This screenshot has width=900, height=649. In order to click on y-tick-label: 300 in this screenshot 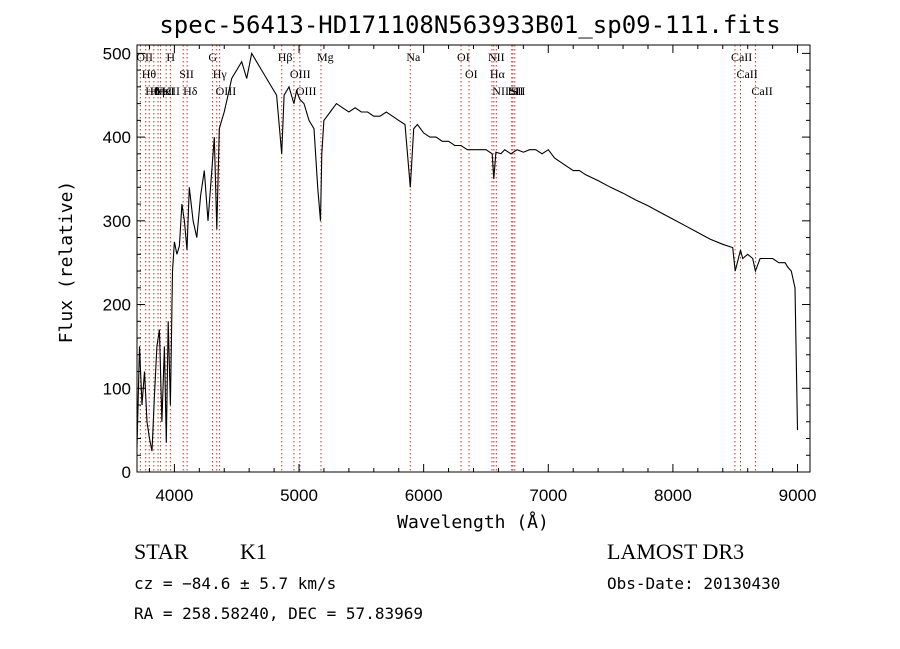, I will do `click(117, 221)`.